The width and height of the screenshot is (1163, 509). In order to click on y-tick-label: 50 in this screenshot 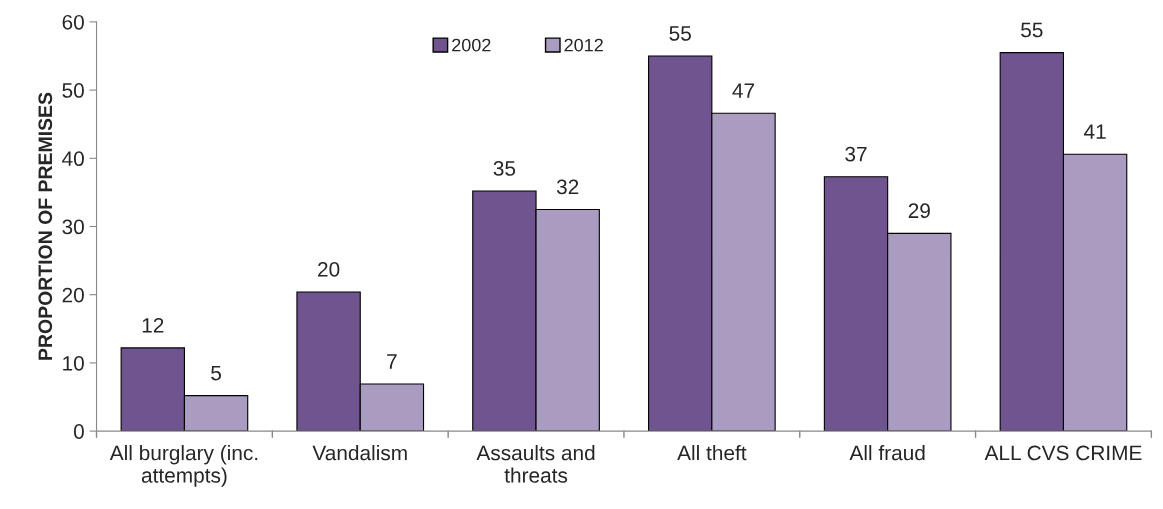, I will do `click(73, 90)`.